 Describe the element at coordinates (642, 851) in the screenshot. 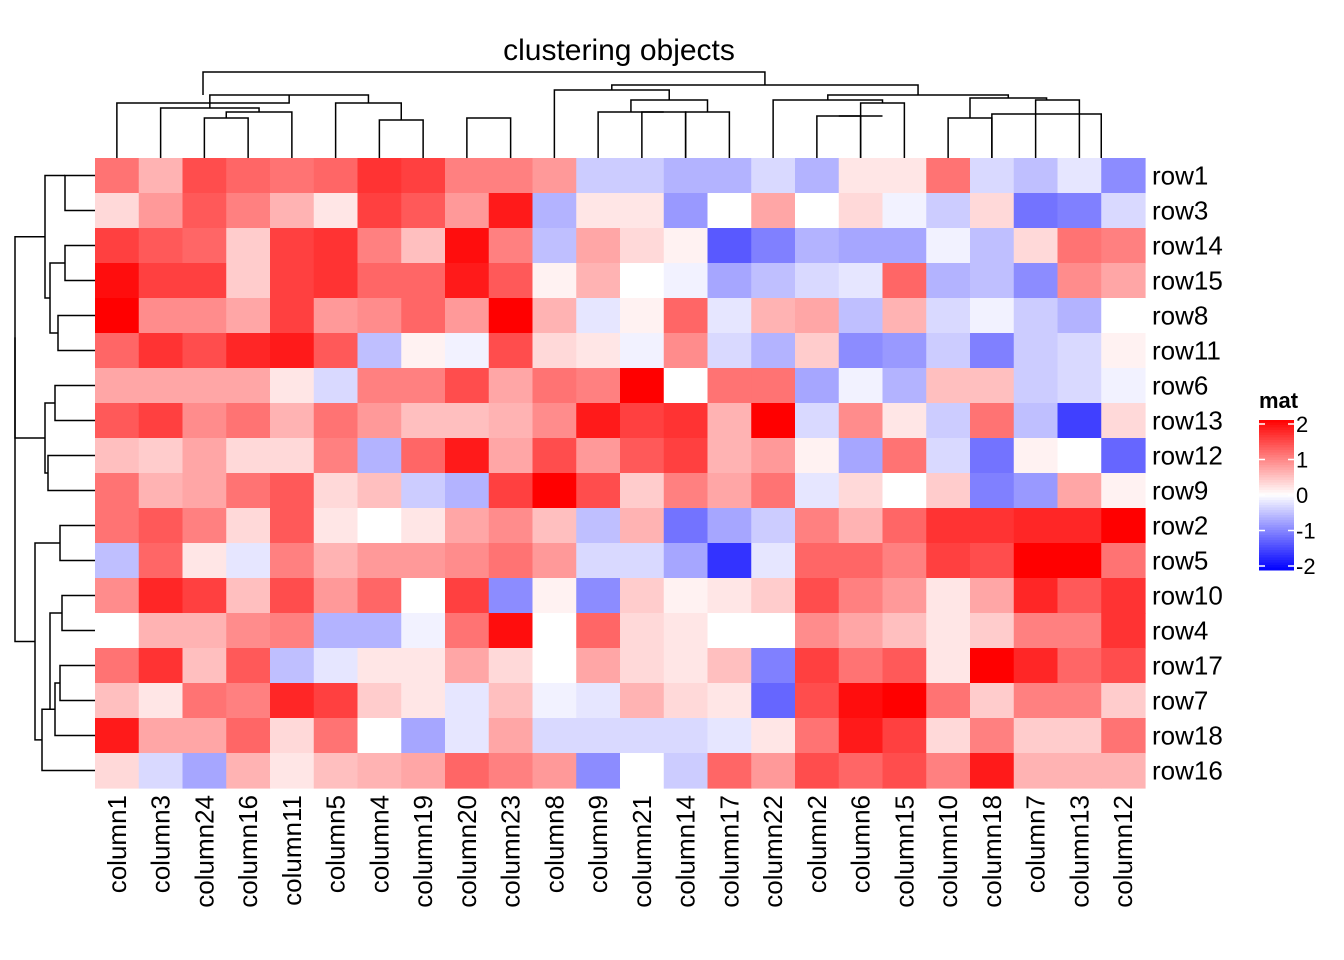

I see `column-label: column21` at that location.